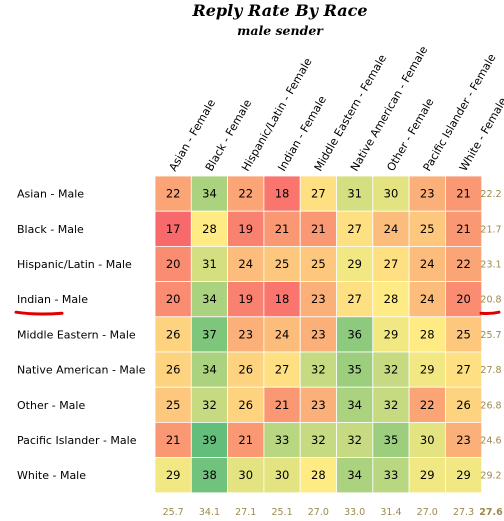 This screenshot has height=521, width=504. I want to click on cell-value: 37, so click(209, 334).